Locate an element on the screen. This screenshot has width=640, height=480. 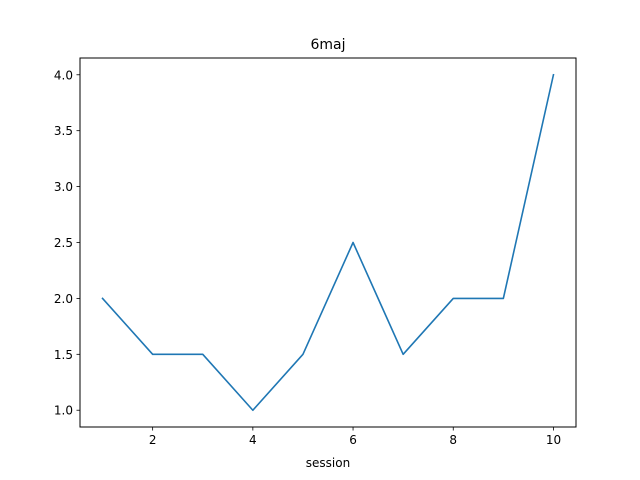
x-tick-label: 8 is located at coordinates (453, 440).